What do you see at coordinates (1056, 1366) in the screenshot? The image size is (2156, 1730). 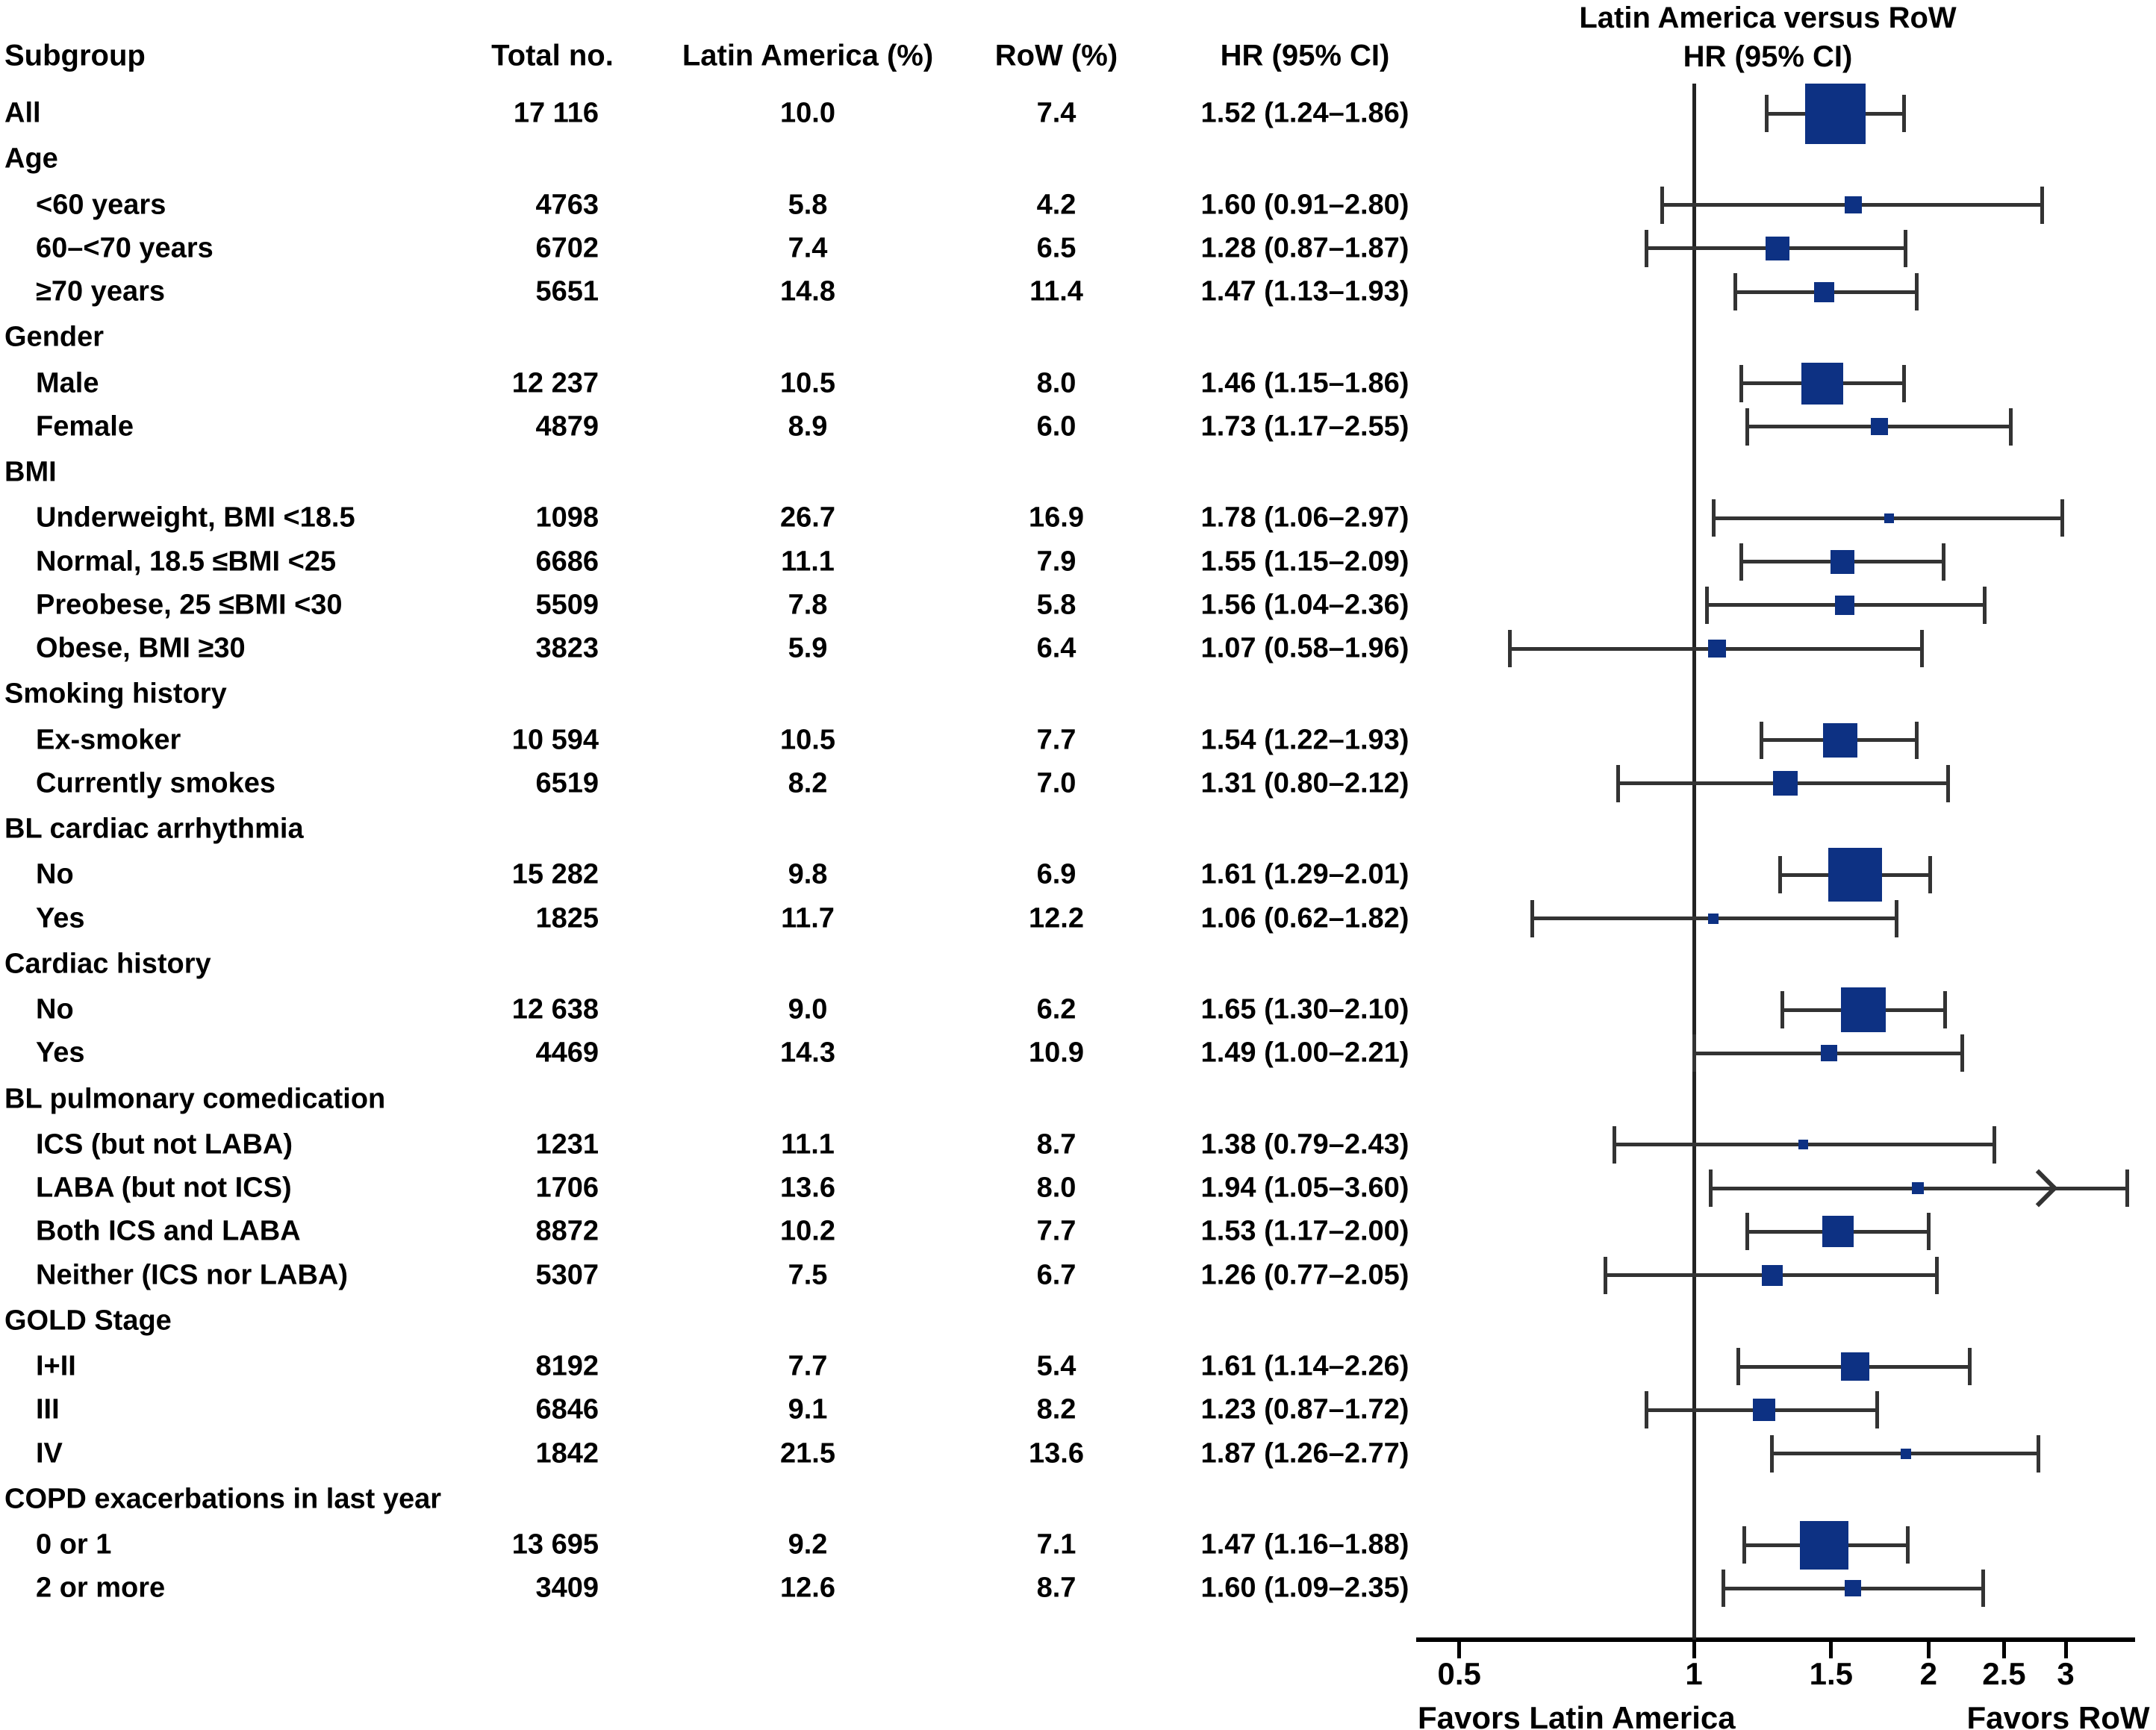 I see `row-pct-value: 5.4` at bounding box center [1056, 1366].